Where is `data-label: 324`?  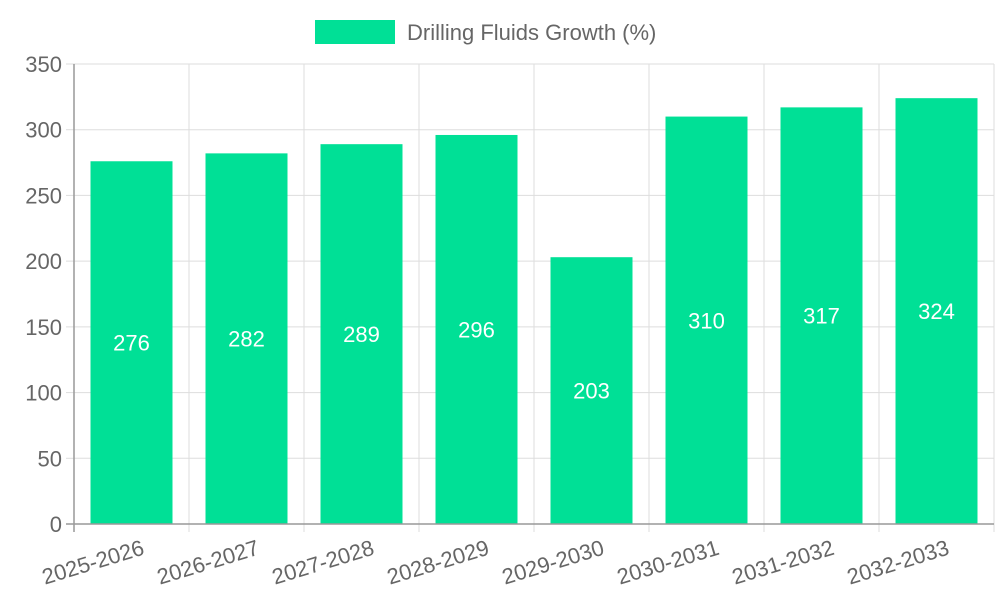
data-label: 324 is located at coordinates (936, 311).